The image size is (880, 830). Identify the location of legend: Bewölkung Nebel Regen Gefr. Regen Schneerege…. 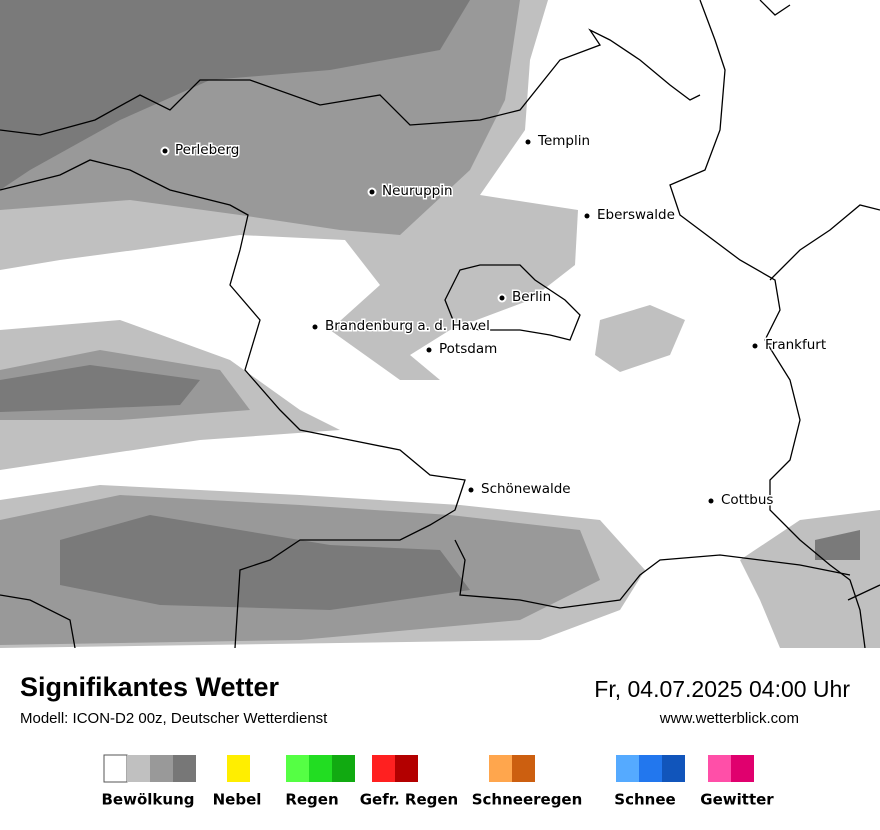
(438, 781).